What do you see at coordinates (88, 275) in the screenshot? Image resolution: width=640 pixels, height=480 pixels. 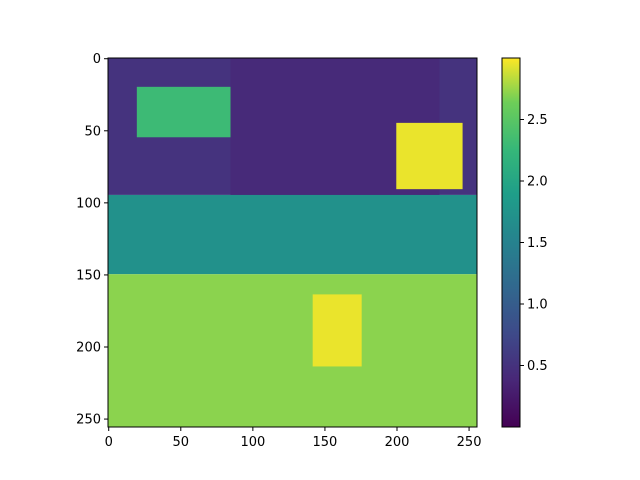 I see `y-tick-label: 150` at bounding box center [88, 275].